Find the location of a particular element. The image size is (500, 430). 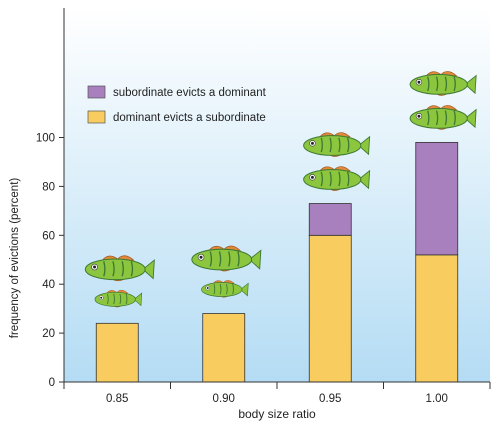

y-tick-label: 0 is located at coordinates (52, 383).